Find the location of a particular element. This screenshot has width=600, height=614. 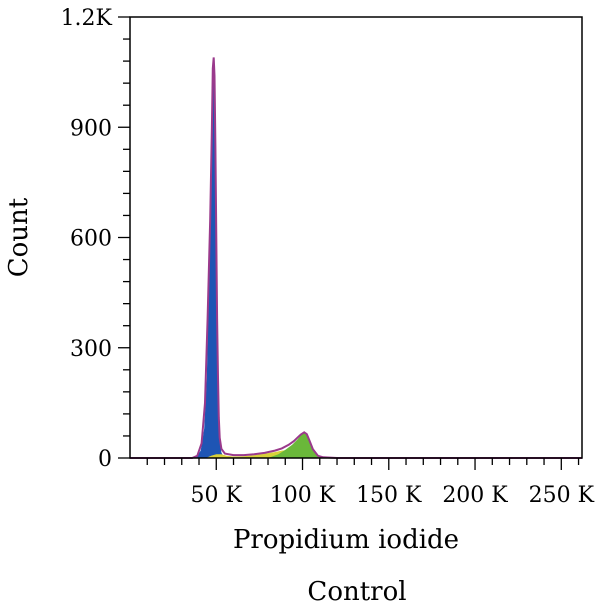

x-tick-label: 50 K is located at coordinates (217, 495).